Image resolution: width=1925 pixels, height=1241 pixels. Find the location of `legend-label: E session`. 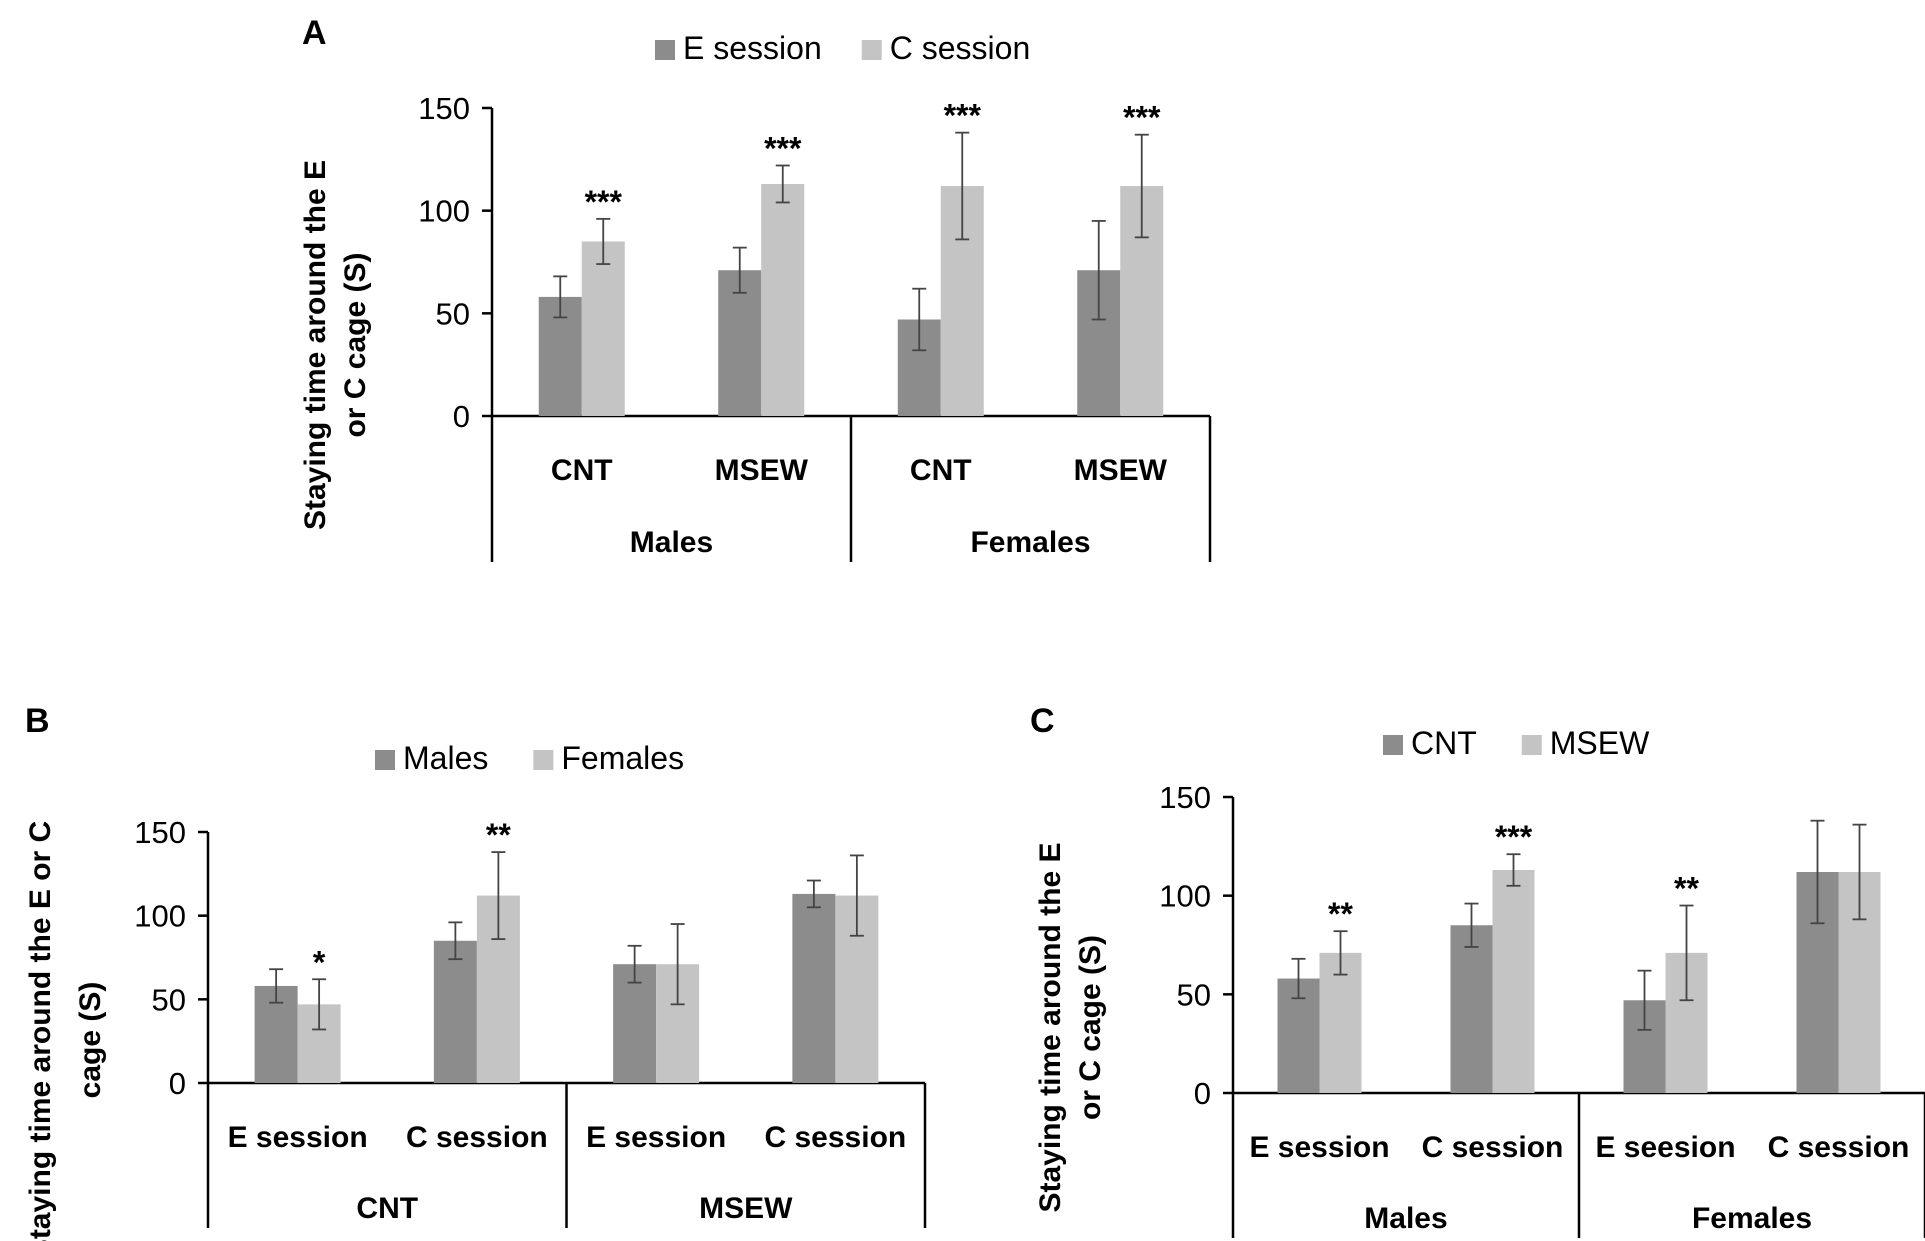

legend-label: E session is located at coordinates (752, 48).